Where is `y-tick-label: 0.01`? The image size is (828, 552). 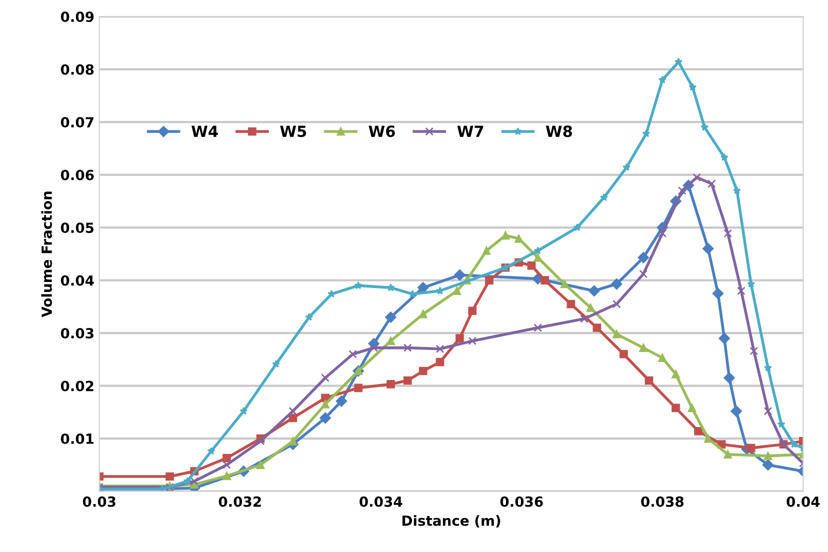
y-tick-label: 0.01 is located at coordinates (77, 439).